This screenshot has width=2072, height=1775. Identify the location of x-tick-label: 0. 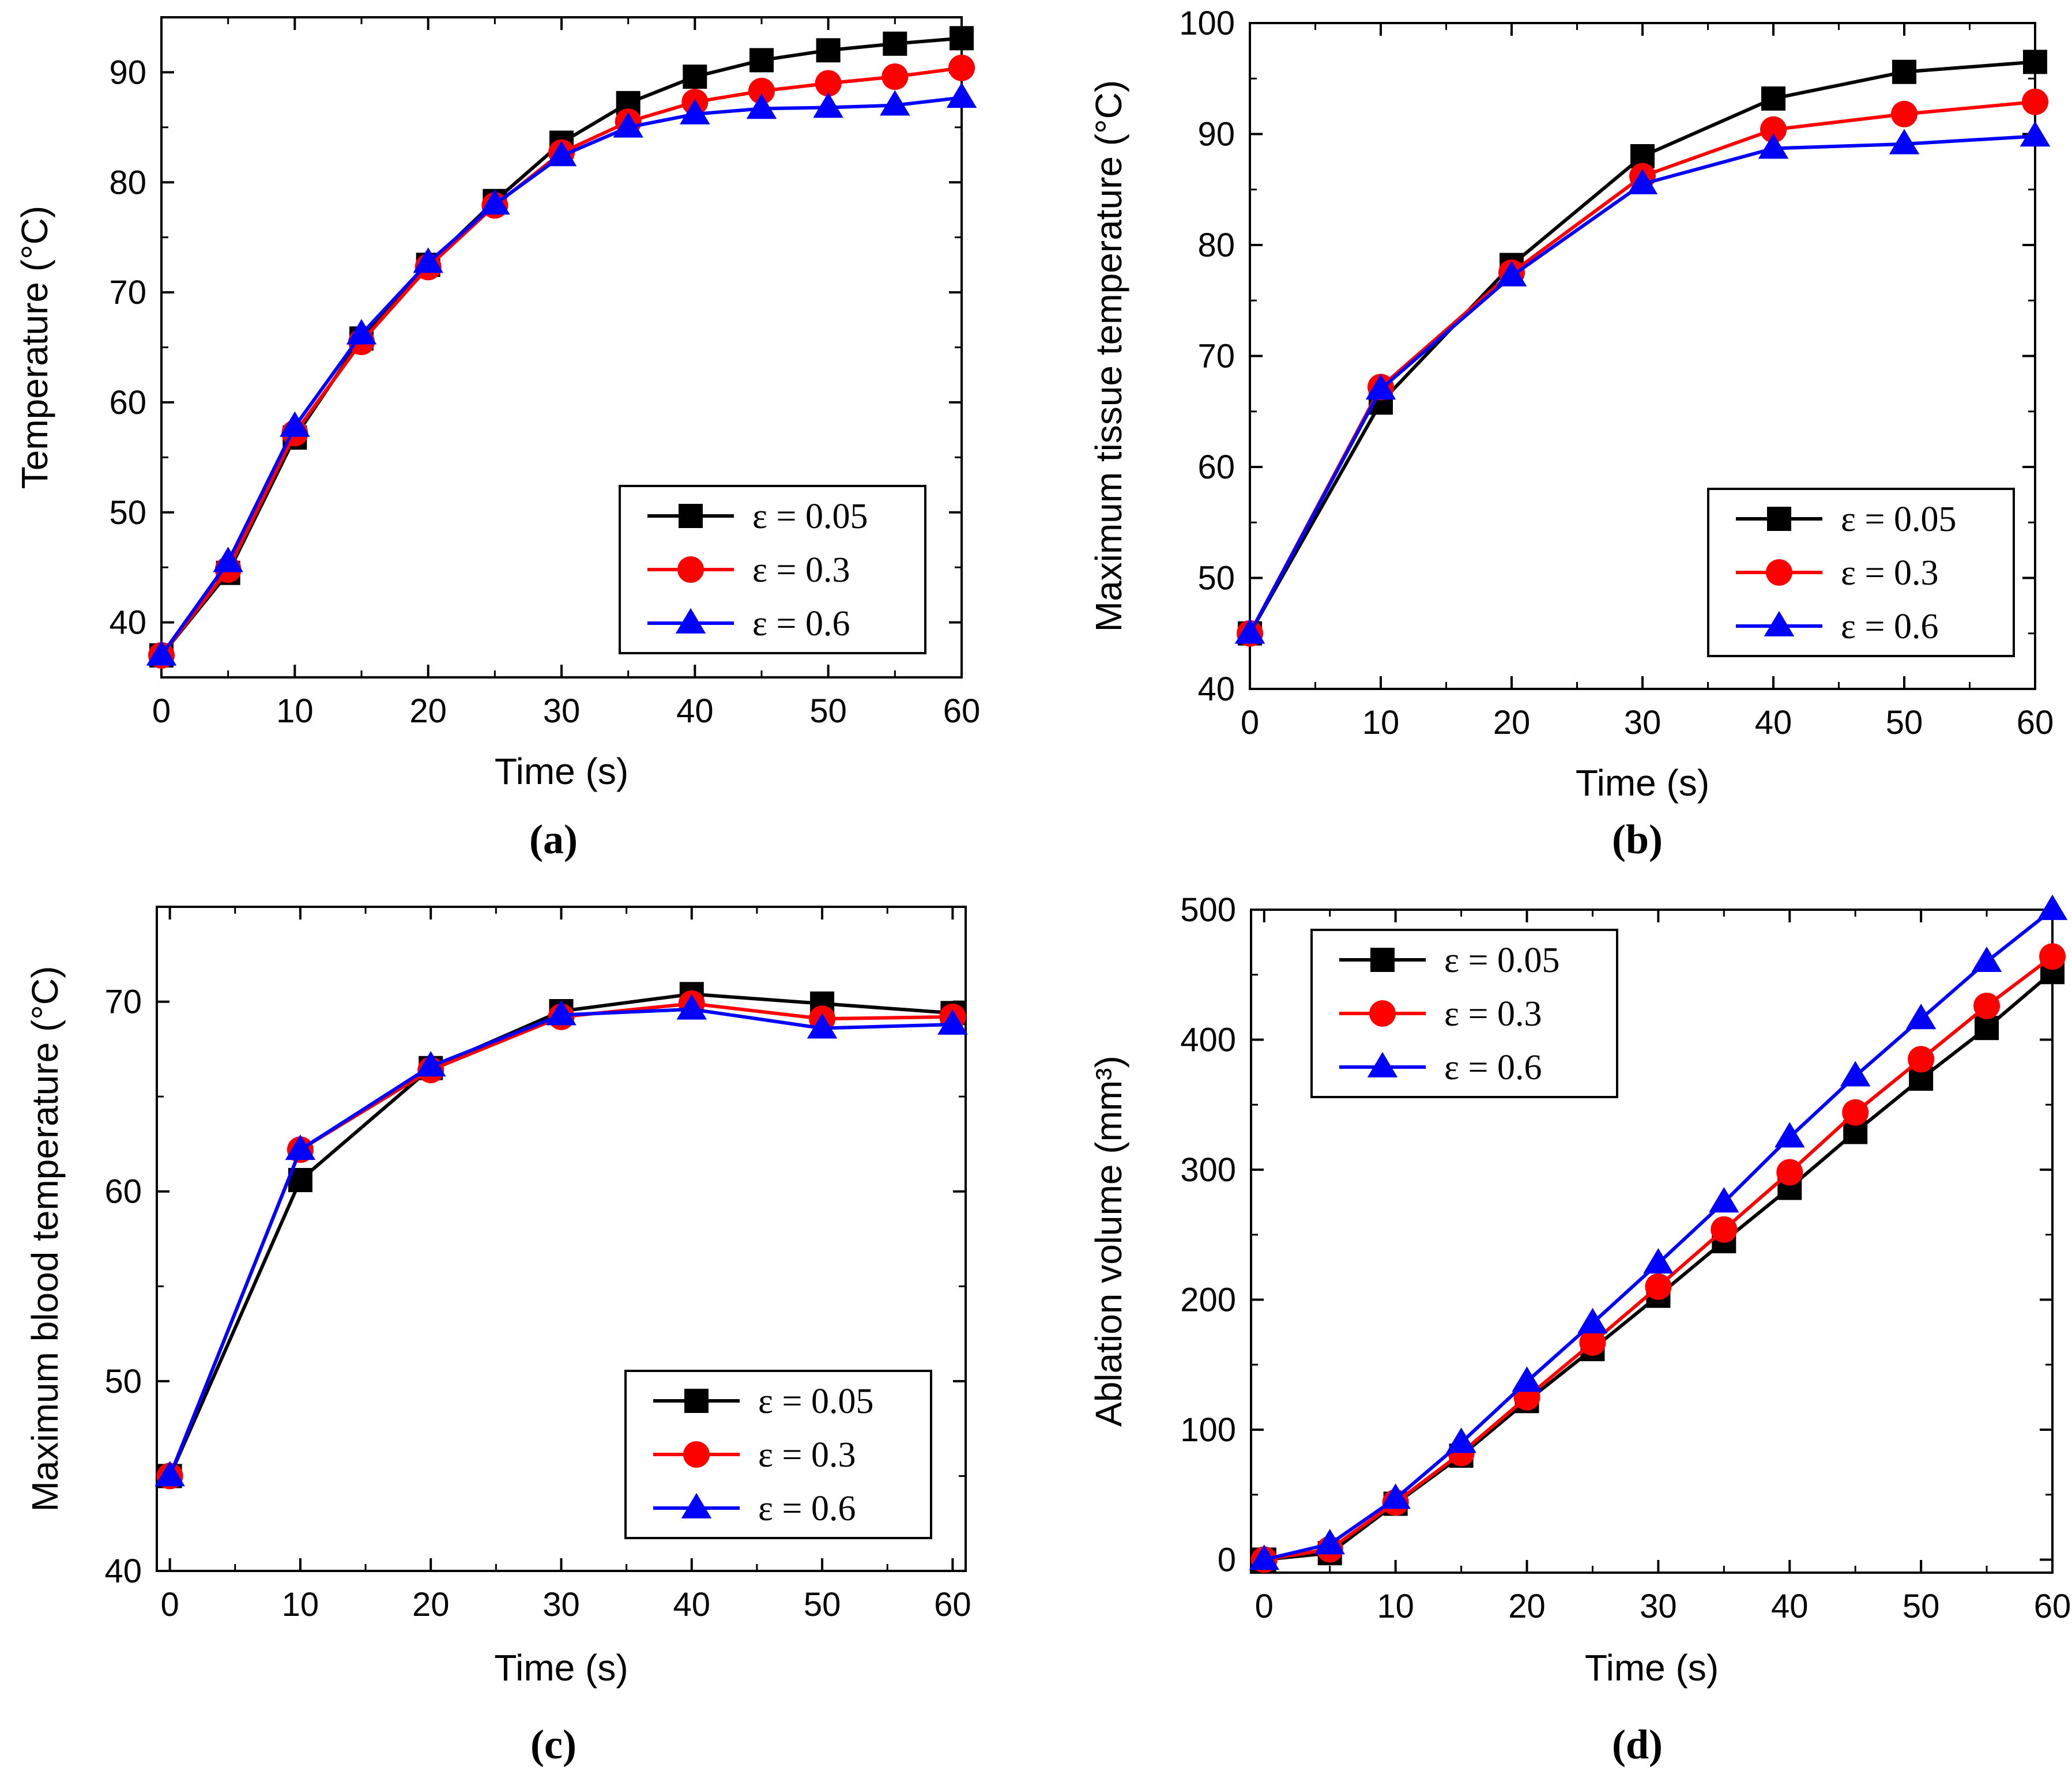
(162, 711).